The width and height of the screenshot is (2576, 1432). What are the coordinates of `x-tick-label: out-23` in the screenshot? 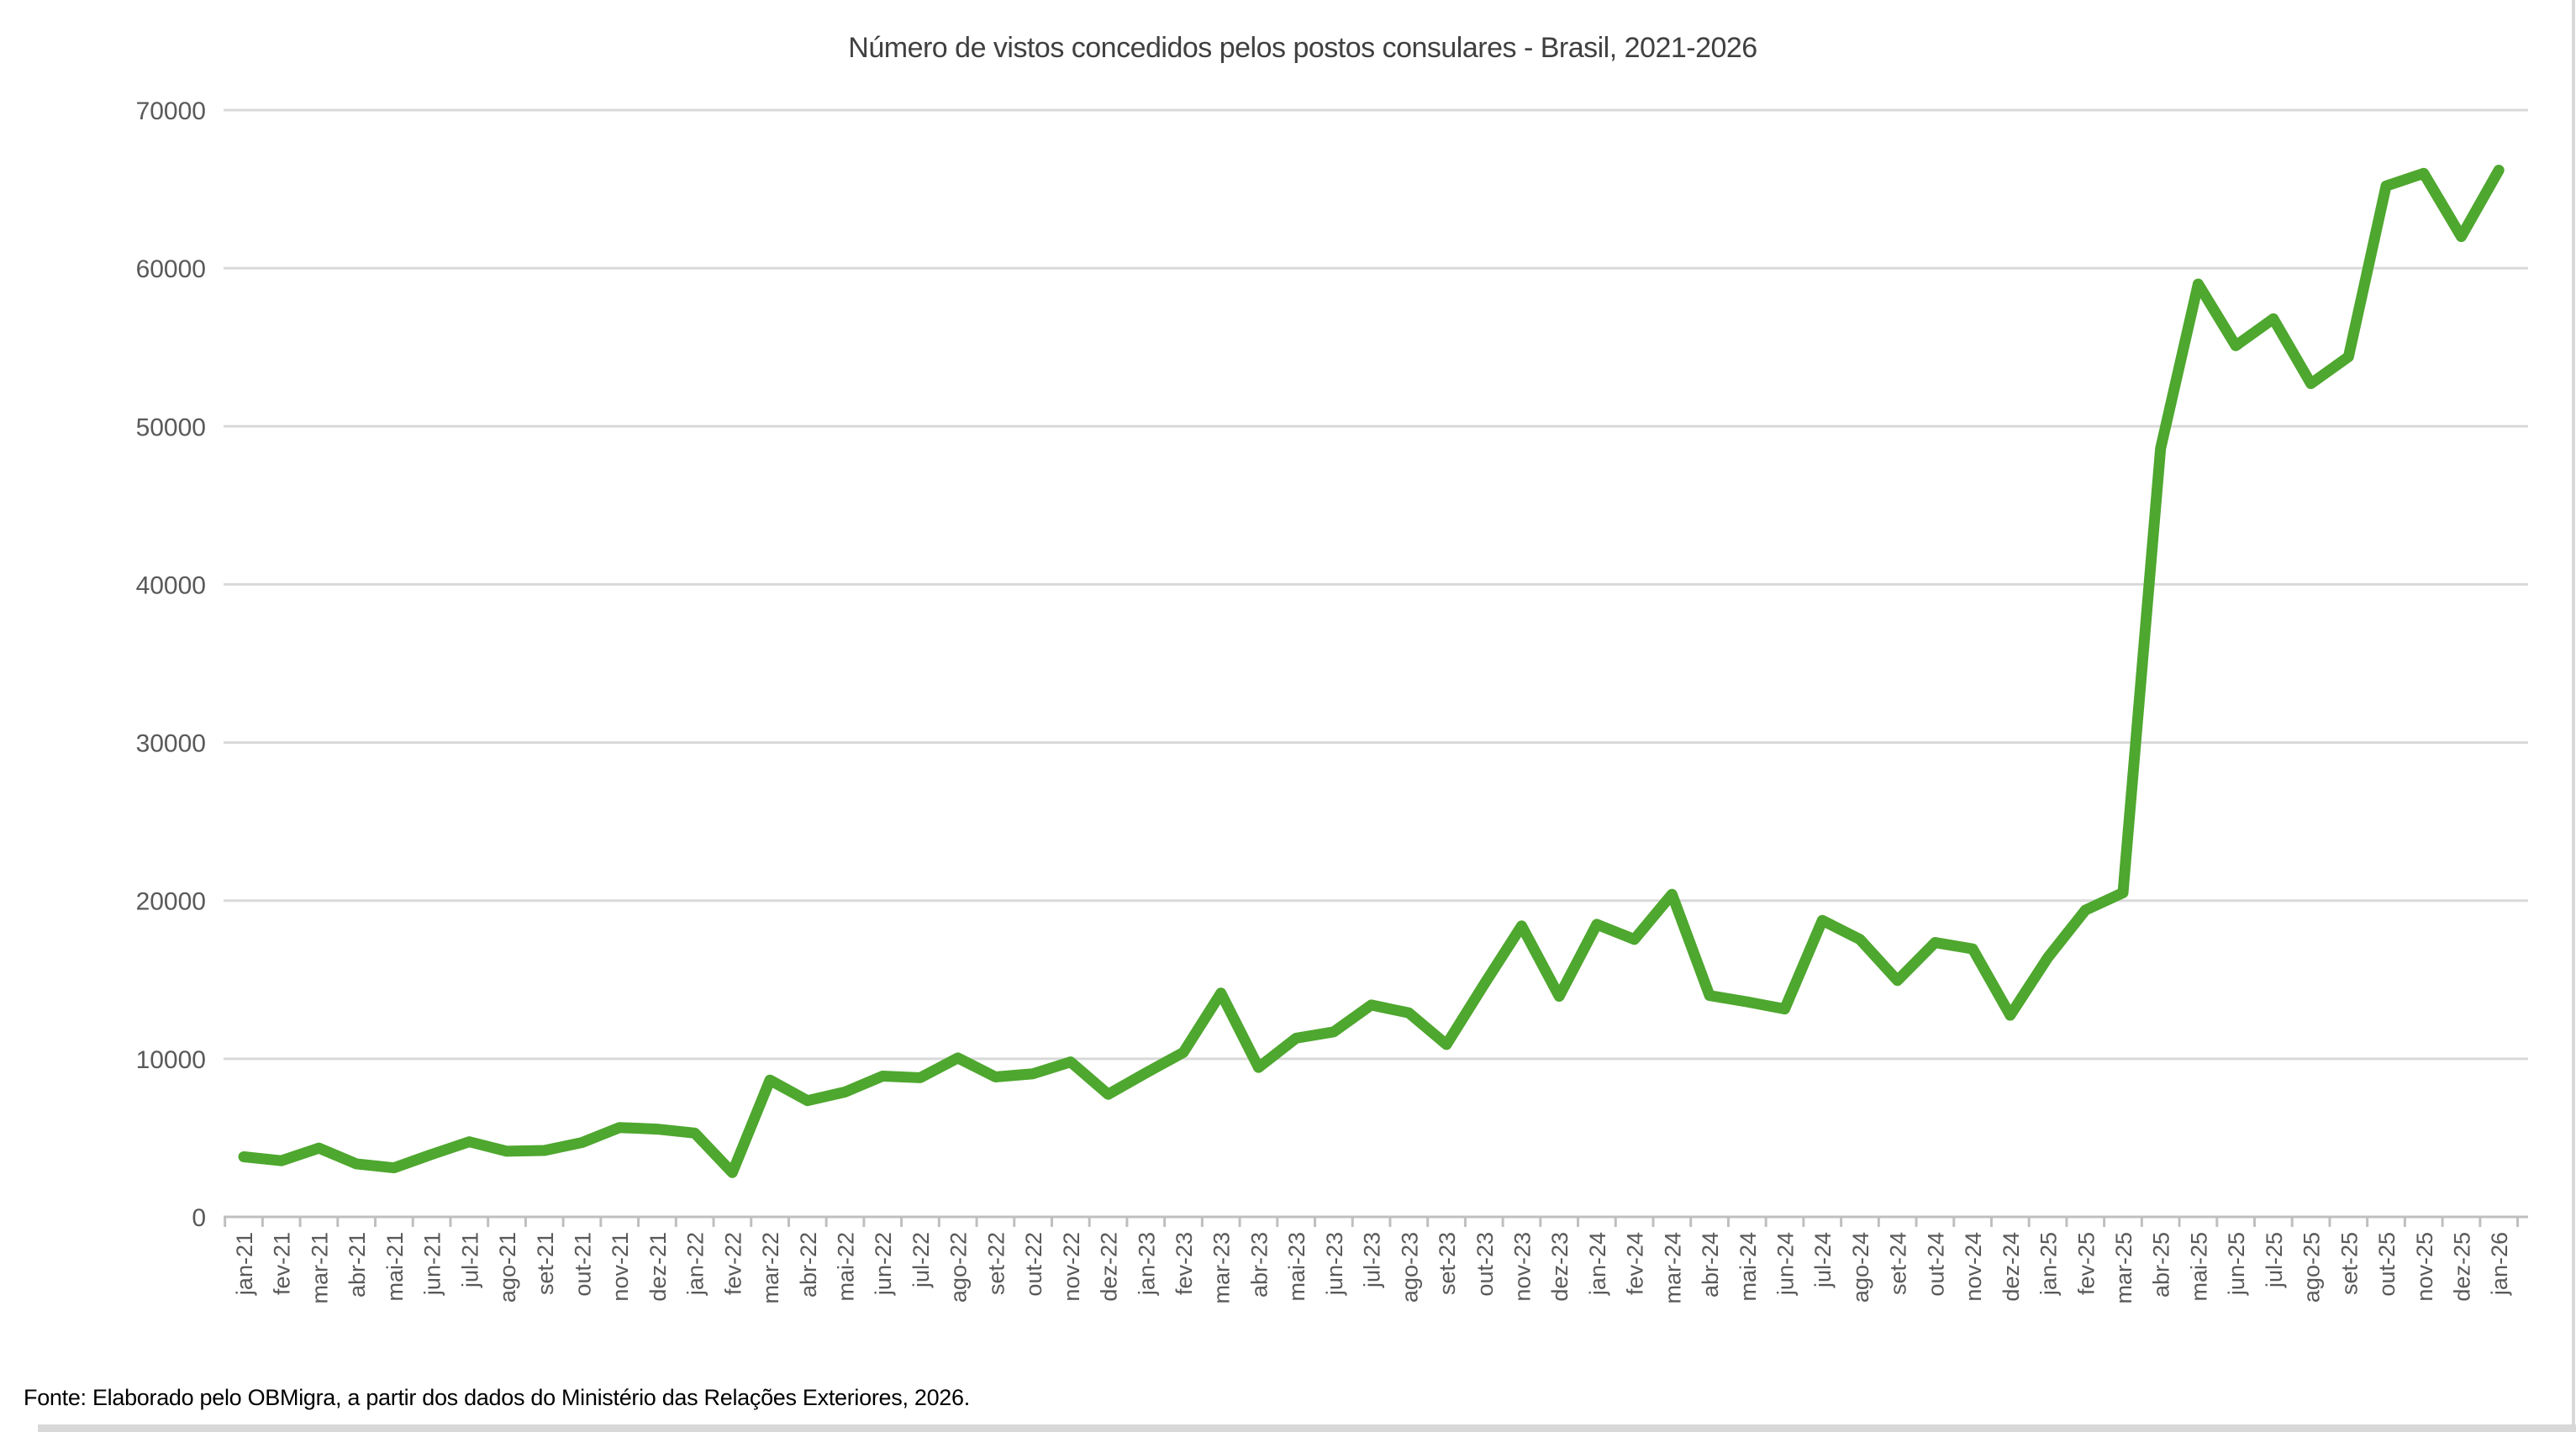 It's located at (1485, 1264).